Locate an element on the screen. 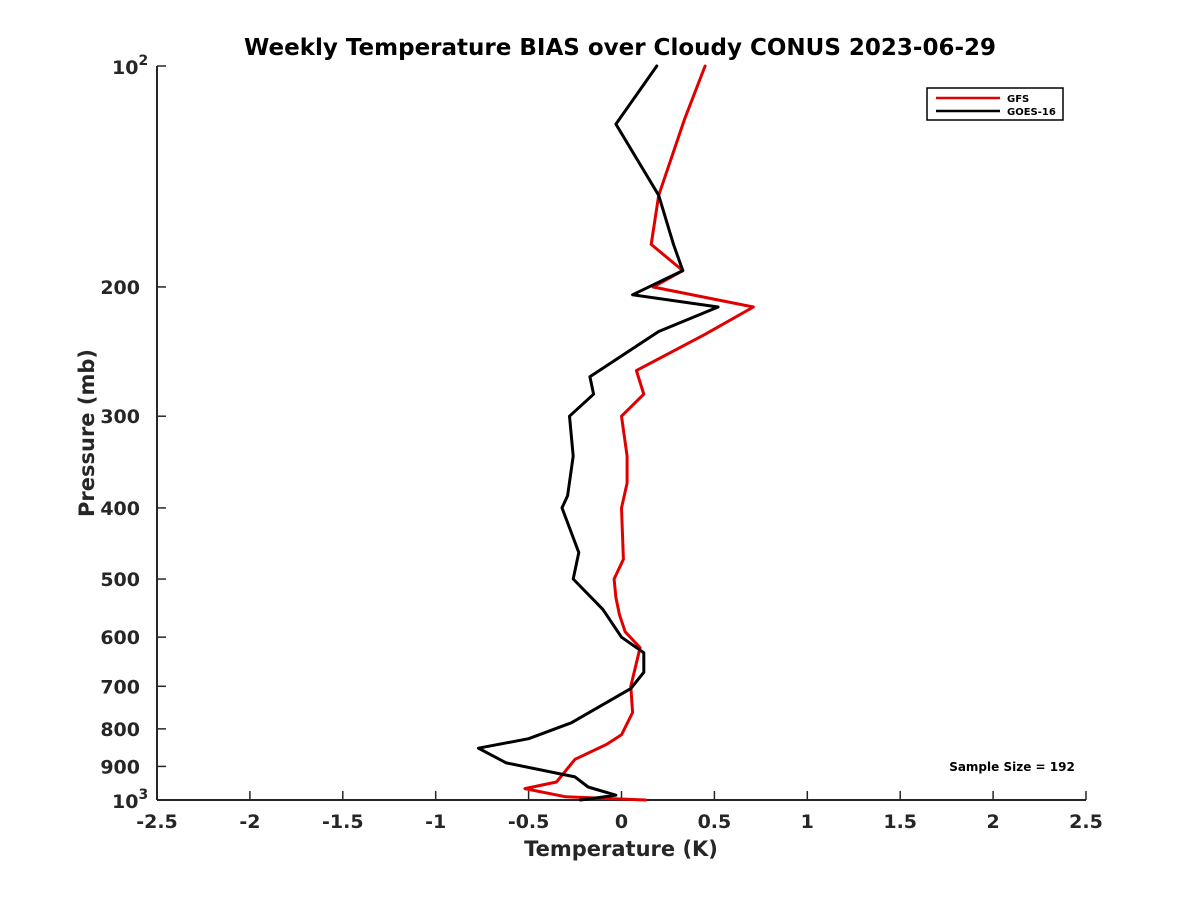 This screenshot has height=900, width=1200. x-axis-label: Temperature (K) is located at coordinates (621, 849).